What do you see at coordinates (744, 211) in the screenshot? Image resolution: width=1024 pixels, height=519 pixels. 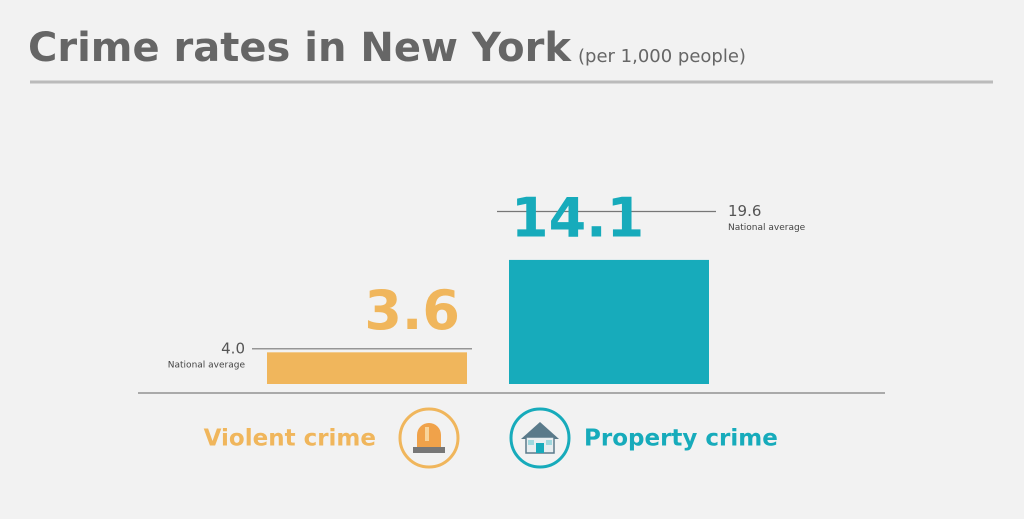 I see `national-average-value: 19.6` at bounding box center [744, 211].